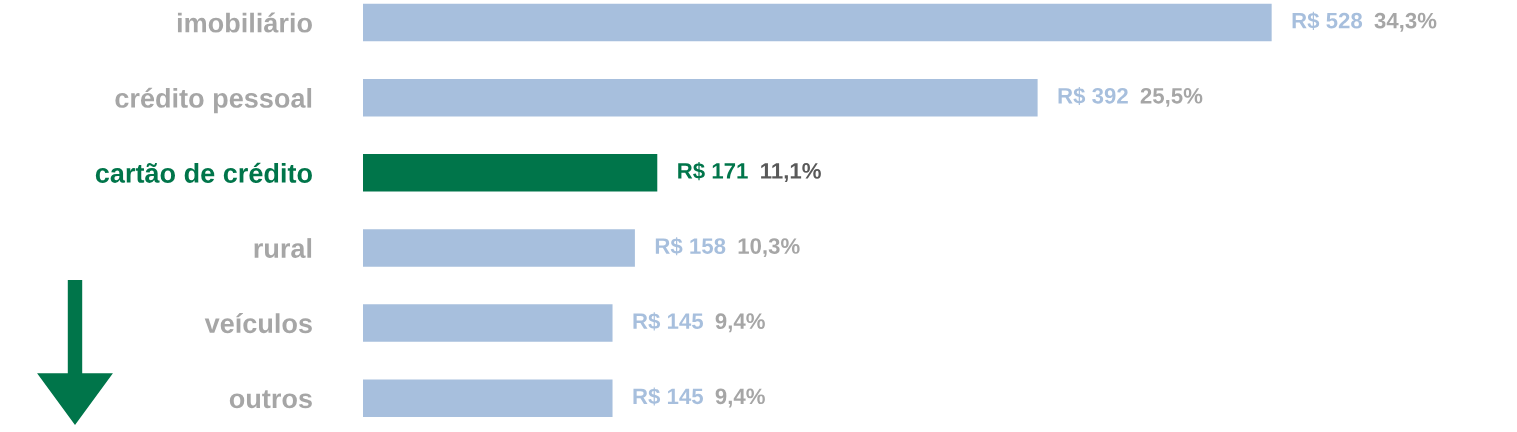 This screenshot has height=432, width=1517. Describe the element at coordinates (203, 172) in the screenshot. I see `y-tick-label: cartão de crédito` at that location.